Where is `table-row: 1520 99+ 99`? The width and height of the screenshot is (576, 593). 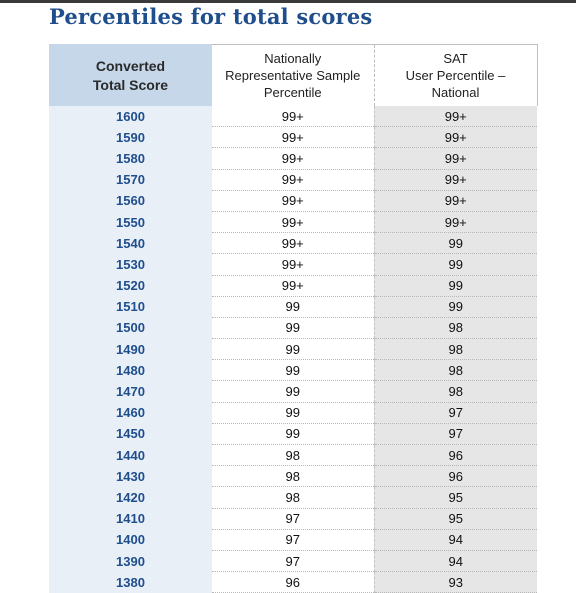
table-row: 1520 99+ 99 is located at coordinates (293, 286).